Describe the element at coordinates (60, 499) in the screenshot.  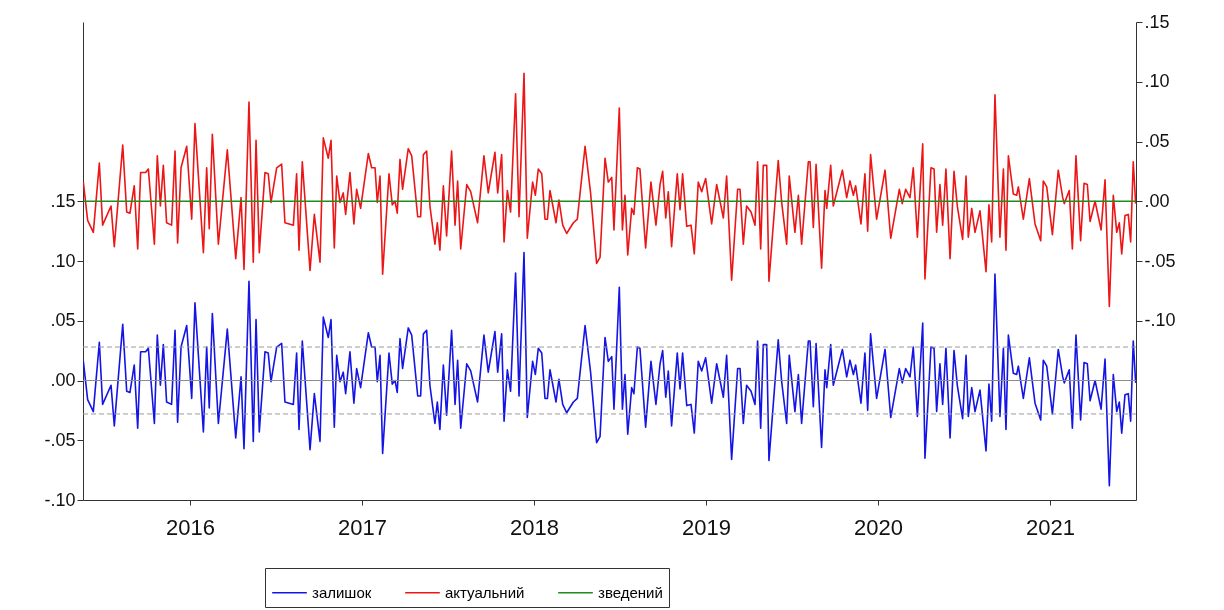
I see `y-tick-label: -.10` at that location.